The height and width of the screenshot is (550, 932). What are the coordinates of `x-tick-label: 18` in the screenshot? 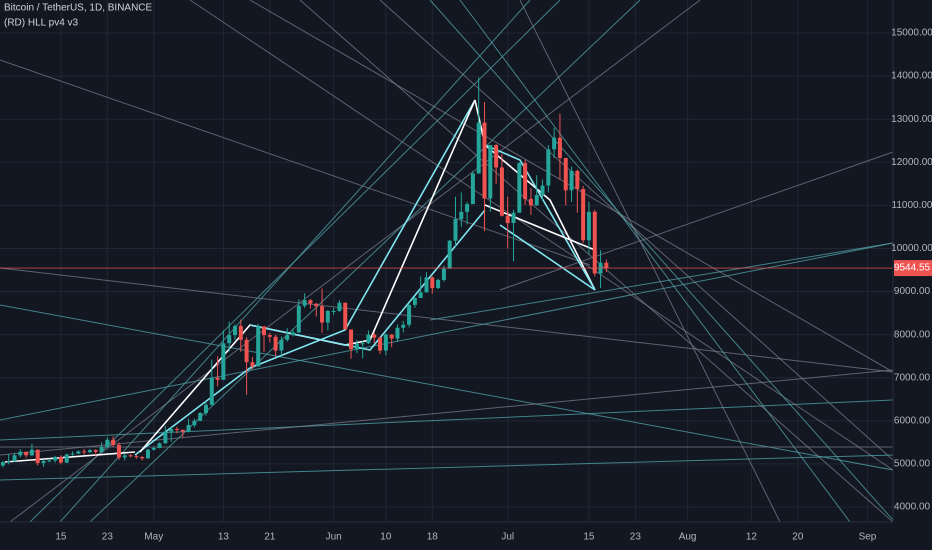 It's located at (433, 537).